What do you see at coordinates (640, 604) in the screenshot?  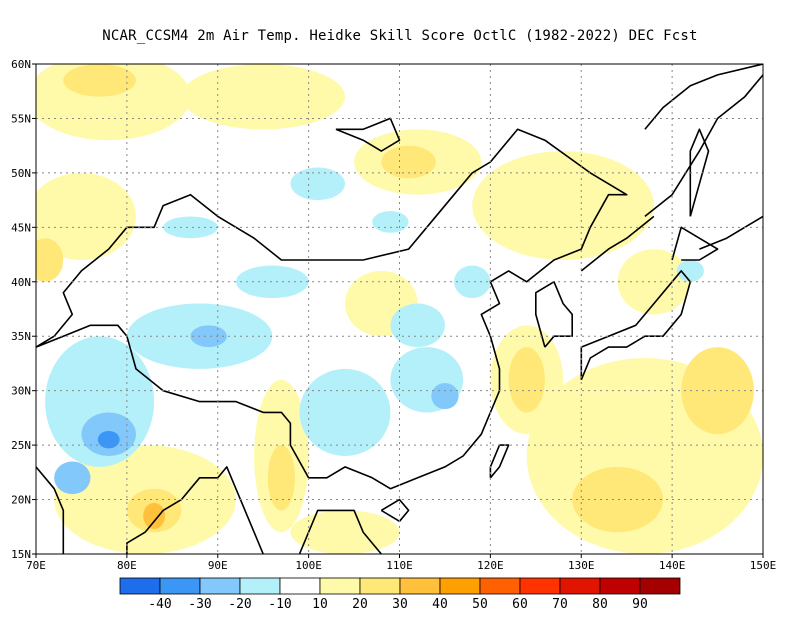 I see `colorbar-label: 90` at bounding box center [640, 604].